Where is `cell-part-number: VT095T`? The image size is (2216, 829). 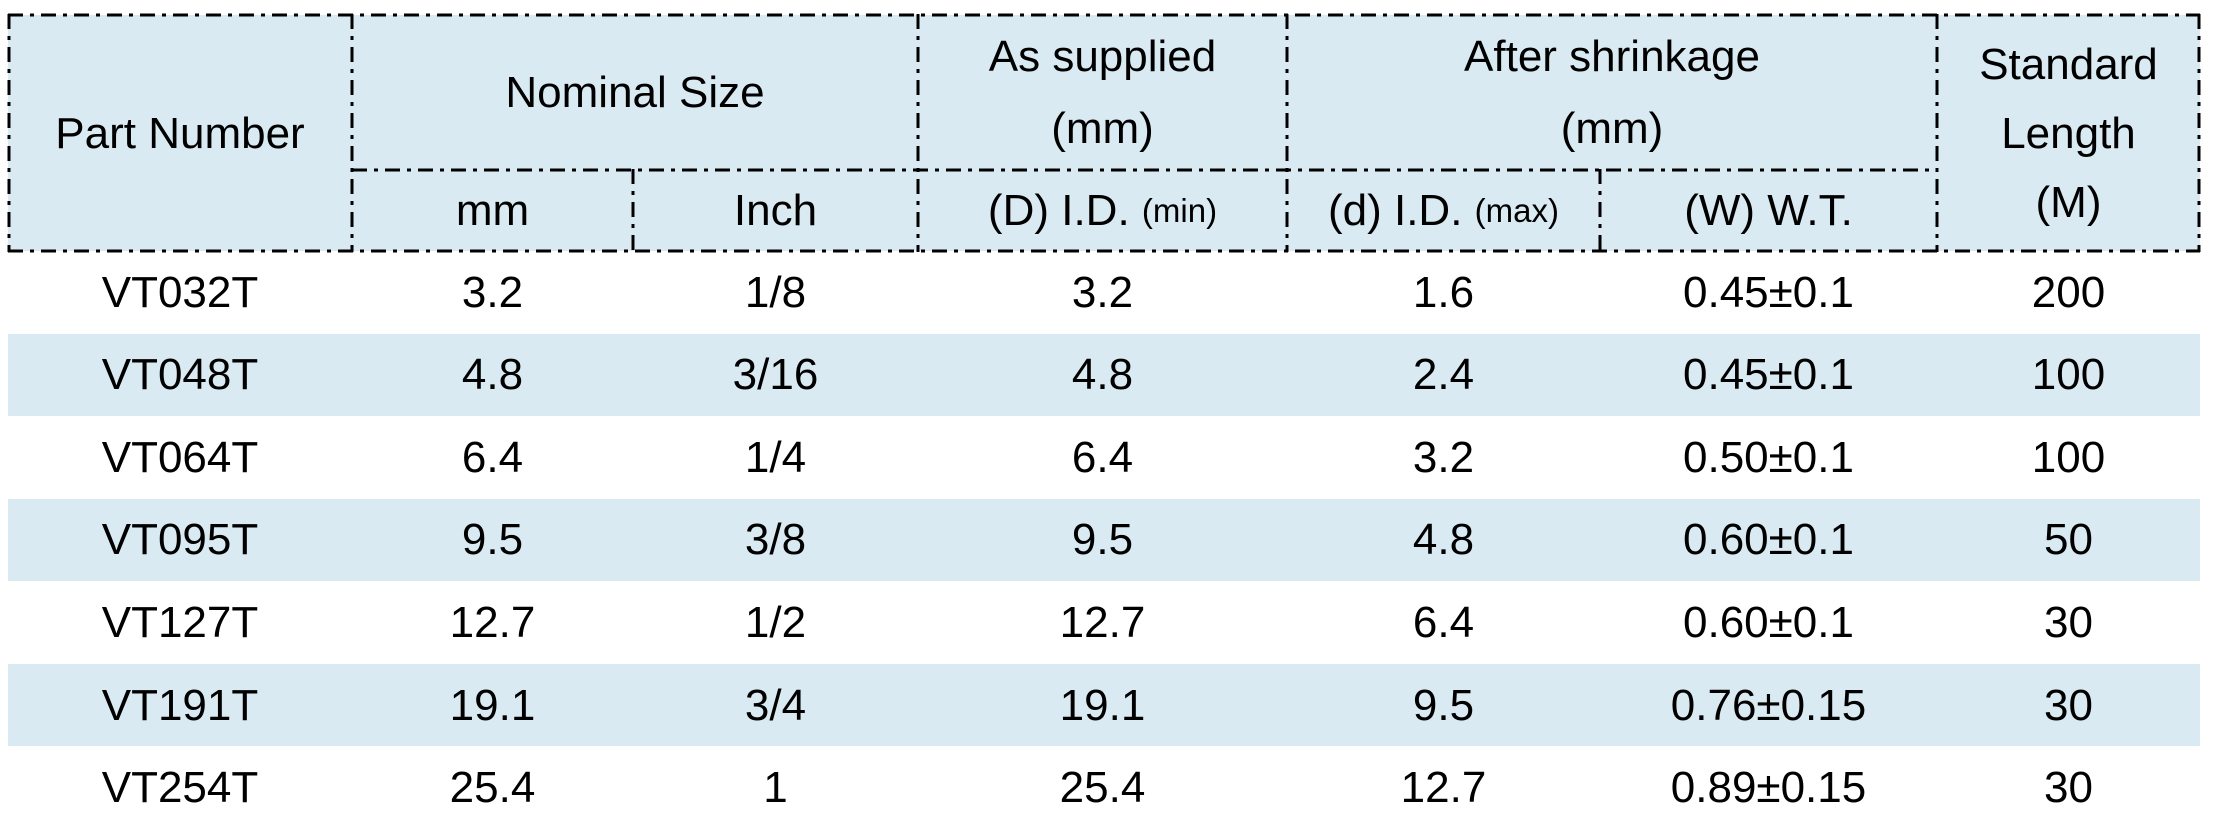
cell-part-number: VT095T is located at coordinates (180, 540).